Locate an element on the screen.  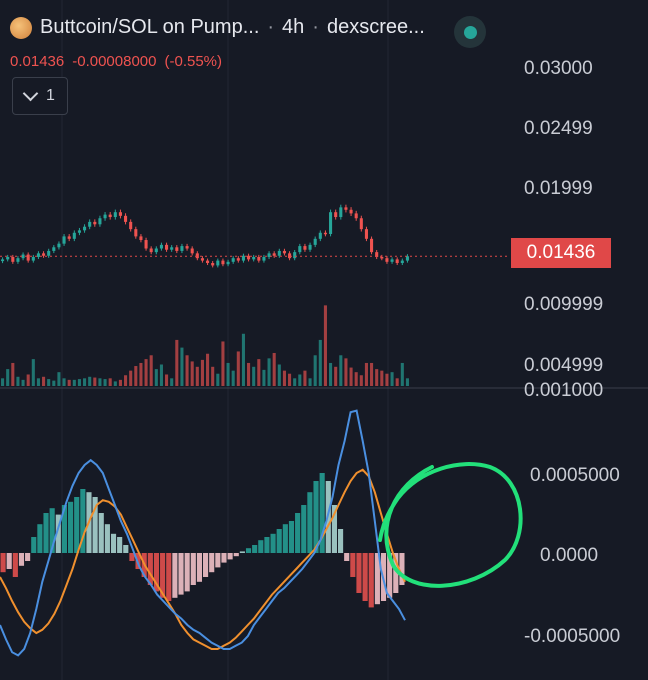
price-change-percent: (-0.55%) is located at coordinates (193, 61).